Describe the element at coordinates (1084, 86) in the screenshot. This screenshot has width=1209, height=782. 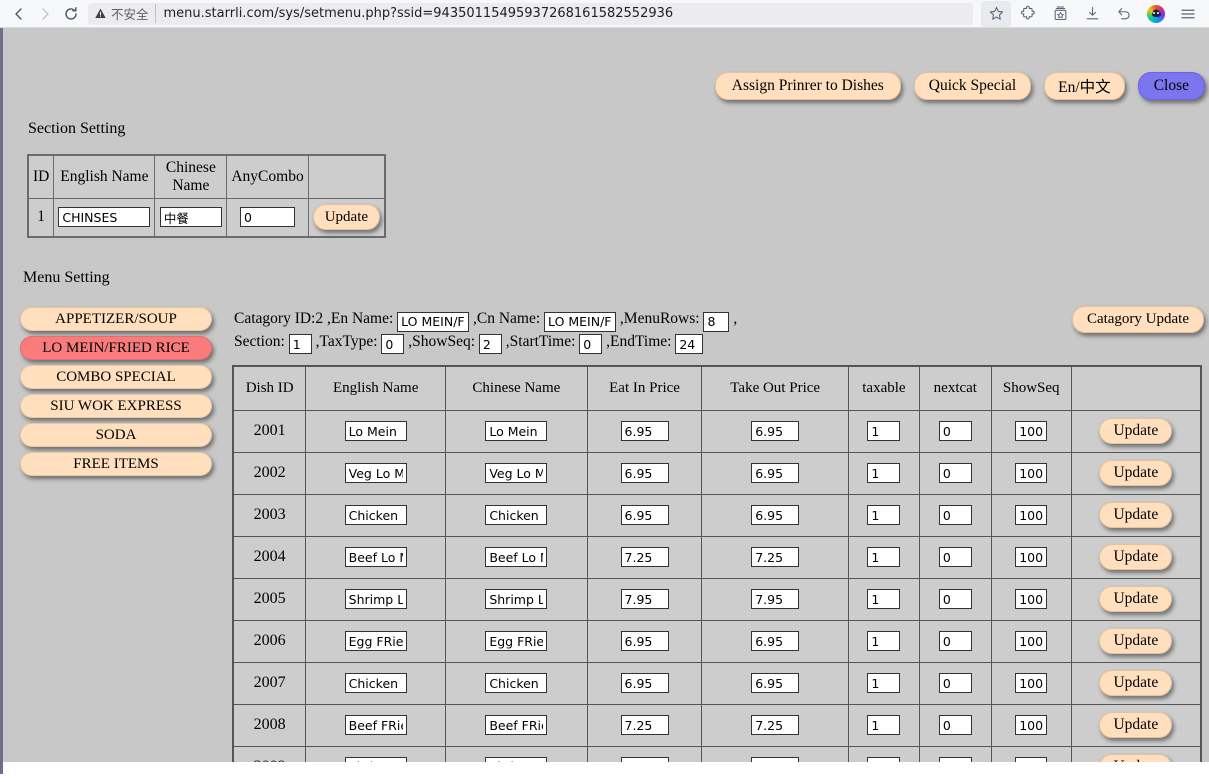
I see `language-toggle-button: En/中文` at that location.